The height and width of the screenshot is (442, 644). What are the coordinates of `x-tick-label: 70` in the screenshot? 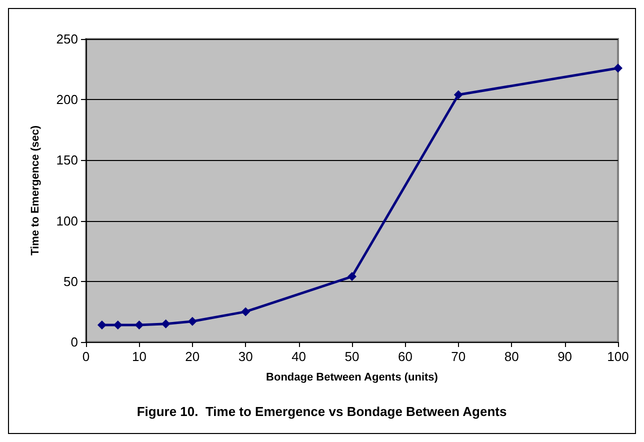 It's located at (458, 356).